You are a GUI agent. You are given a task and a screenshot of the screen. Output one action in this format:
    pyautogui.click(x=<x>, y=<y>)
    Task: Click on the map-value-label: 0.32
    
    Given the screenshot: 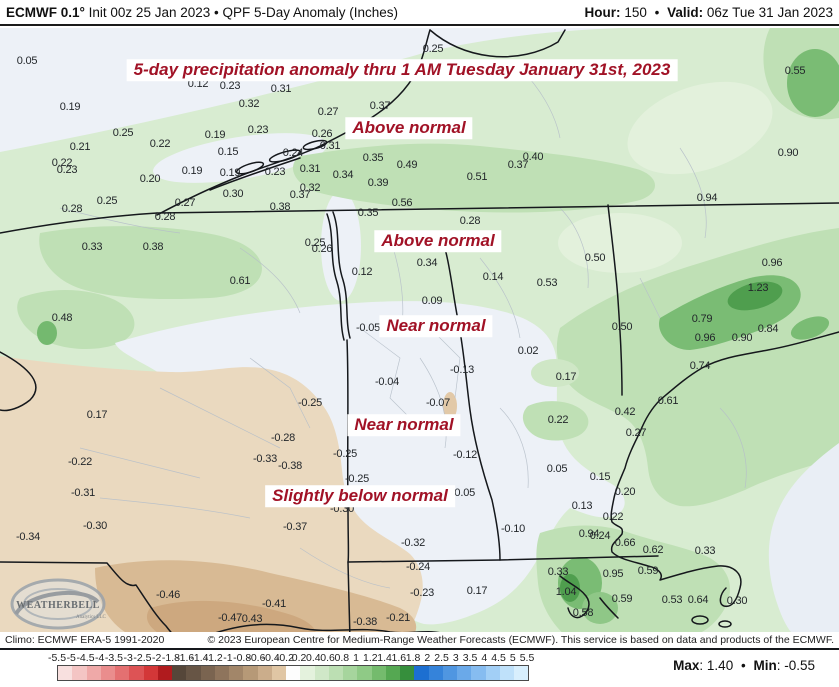 What is the action you would take?
    pyautogui.click(x=249, y=104)
    